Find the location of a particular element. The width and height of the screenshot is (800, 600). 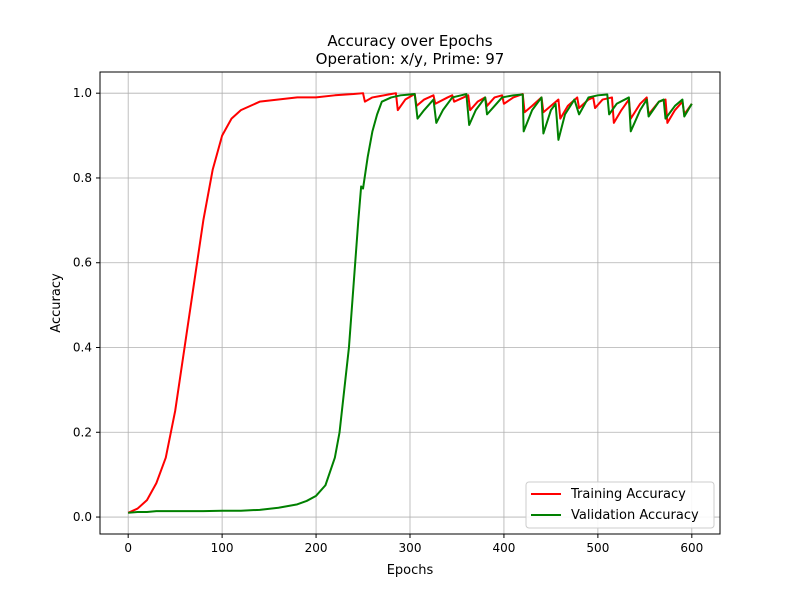

x-tick-label: 400 is located at coordinates (503, 548).